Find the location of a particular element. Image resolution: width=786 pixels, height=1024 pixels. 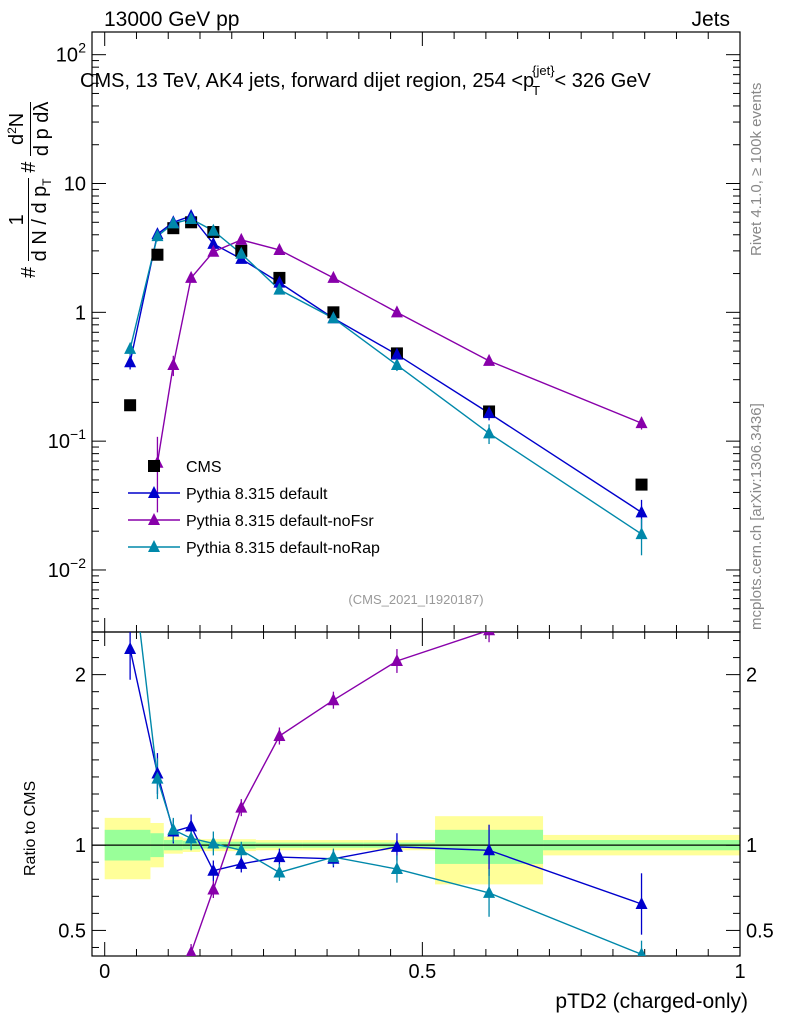

ratio-ytick-label-right: 2 is located at coordinates (751, 676).